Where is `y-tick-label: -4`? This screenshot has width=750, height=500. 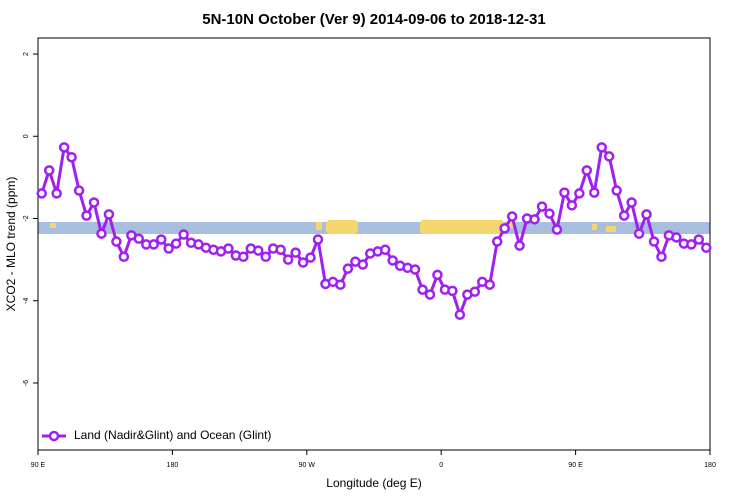
y-tick-label: -4 is located at coordinates (26, 301).